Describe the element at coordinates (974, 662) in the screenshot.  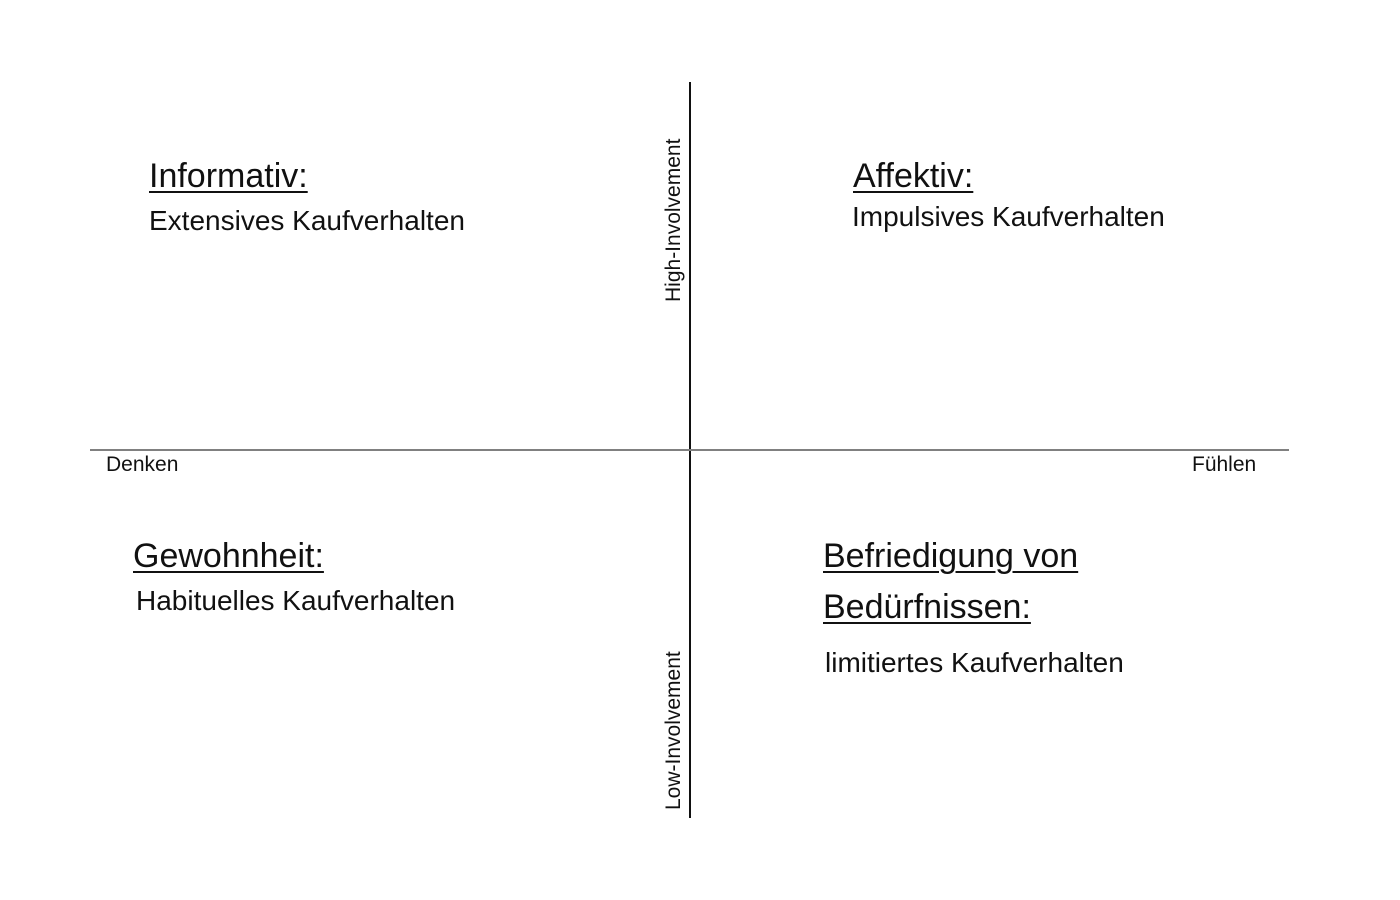
I see `quadrant-subtitle-limitiert: limitiertes Kaufverhalten` at that location.